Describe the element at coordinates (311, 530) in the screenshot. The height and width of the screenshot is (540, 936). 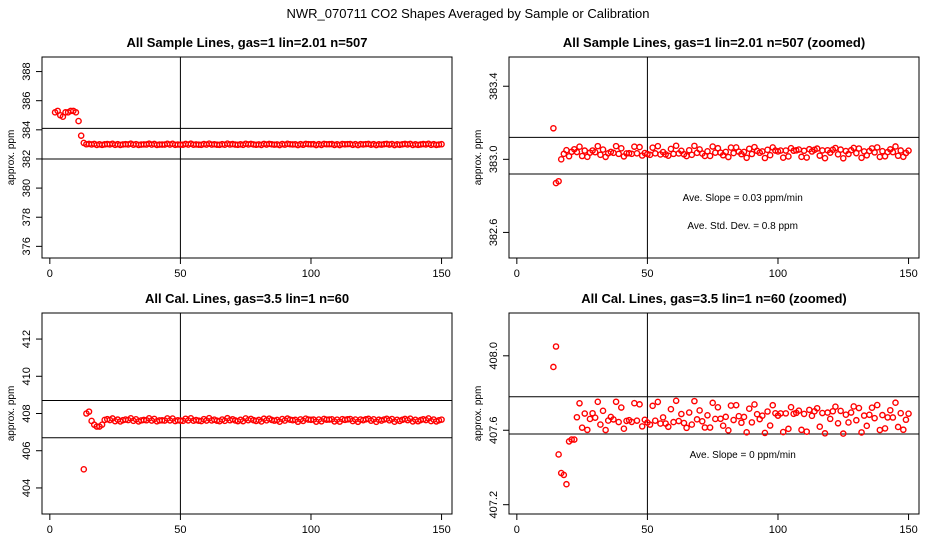
I see `x-tick-label: 100` at that location.